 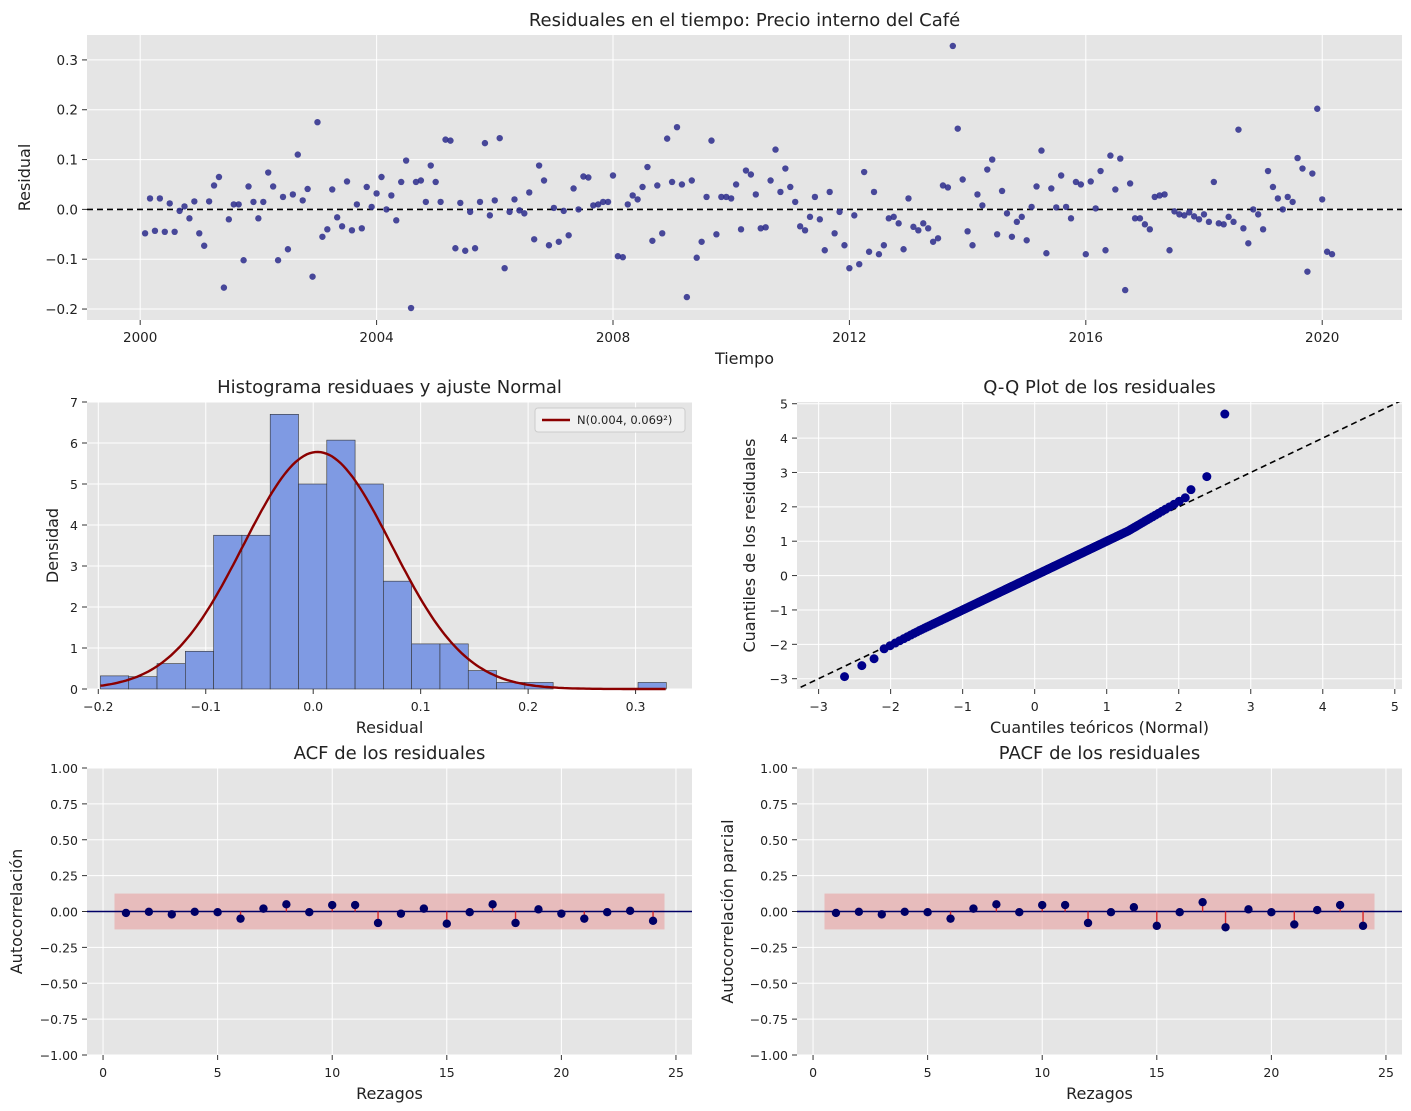 I want to click on y-tick-label: −0.25, so click(x=769, y=947).